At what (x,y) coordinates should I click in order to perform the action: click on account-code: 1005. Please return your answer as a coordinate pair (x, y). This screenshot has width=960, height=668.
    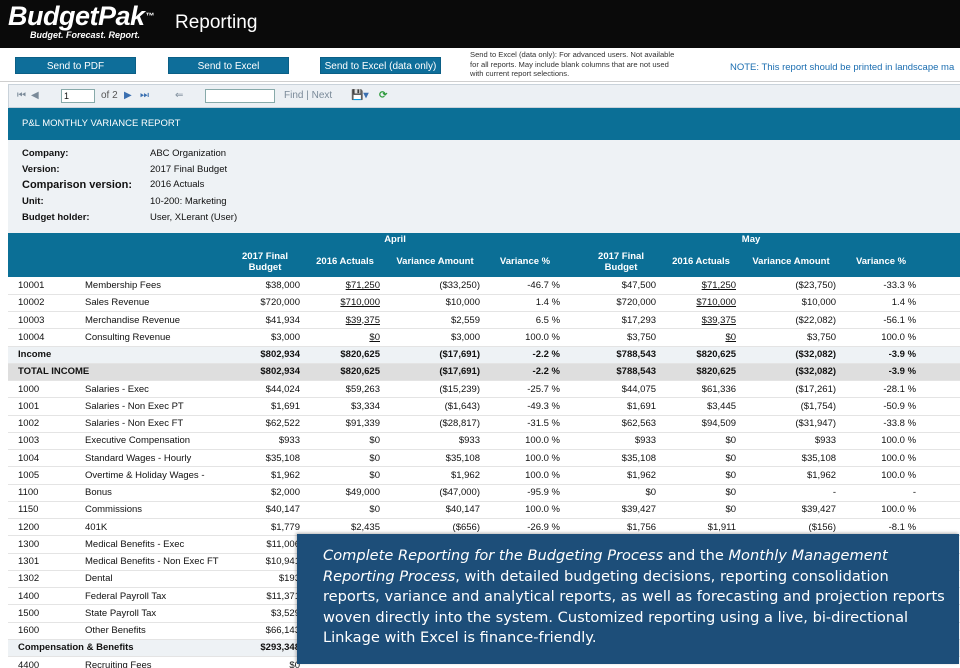
    Looking at the image, I should click on (44, 475).